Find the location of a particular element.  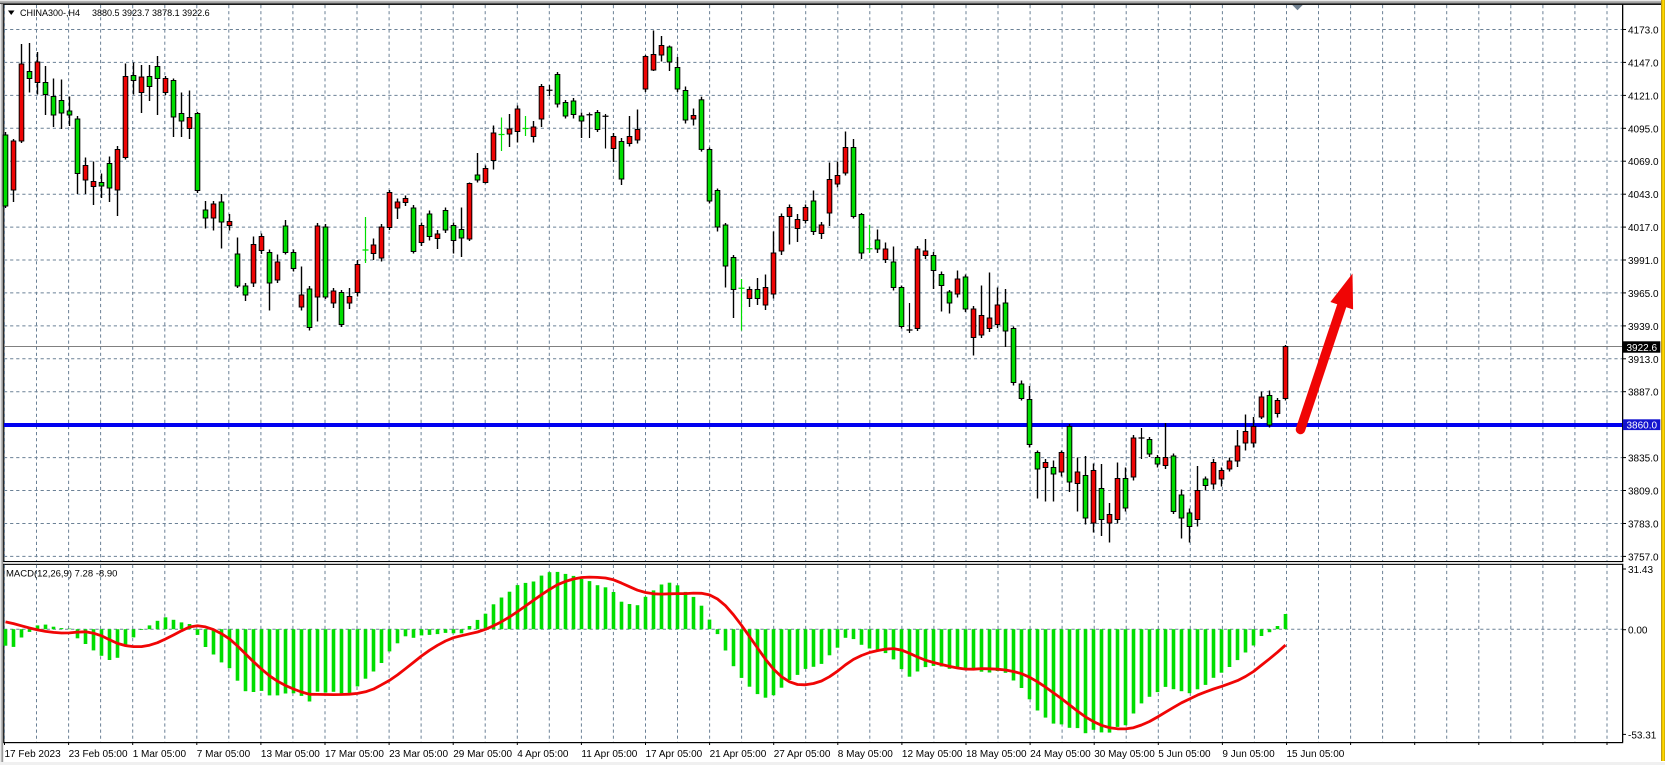

svg-text: 12 May 05:00 is located at coordinates (932, 754).